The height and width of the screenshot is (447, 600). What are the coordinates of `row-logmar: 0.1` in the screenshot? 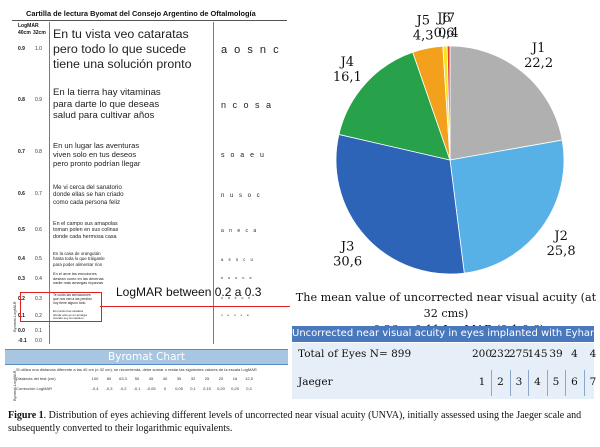 It's located at (21, 316).